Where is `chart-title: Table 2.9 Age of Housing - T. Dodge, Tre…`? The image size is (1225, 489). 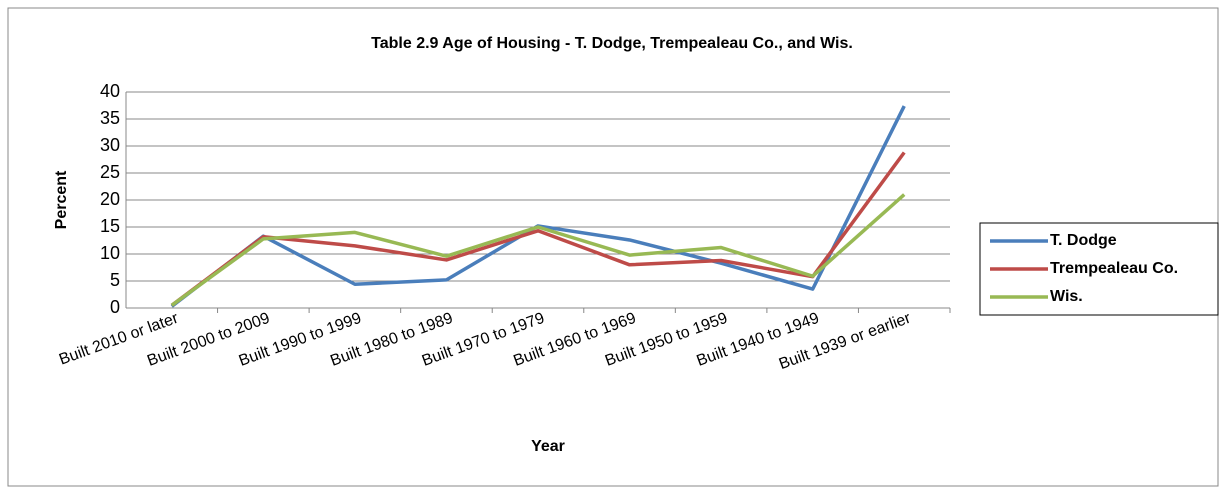
chart-title: Table 2.9 Age of Housing - T. Dodge, Tre… is located at coordinates (612, 43).